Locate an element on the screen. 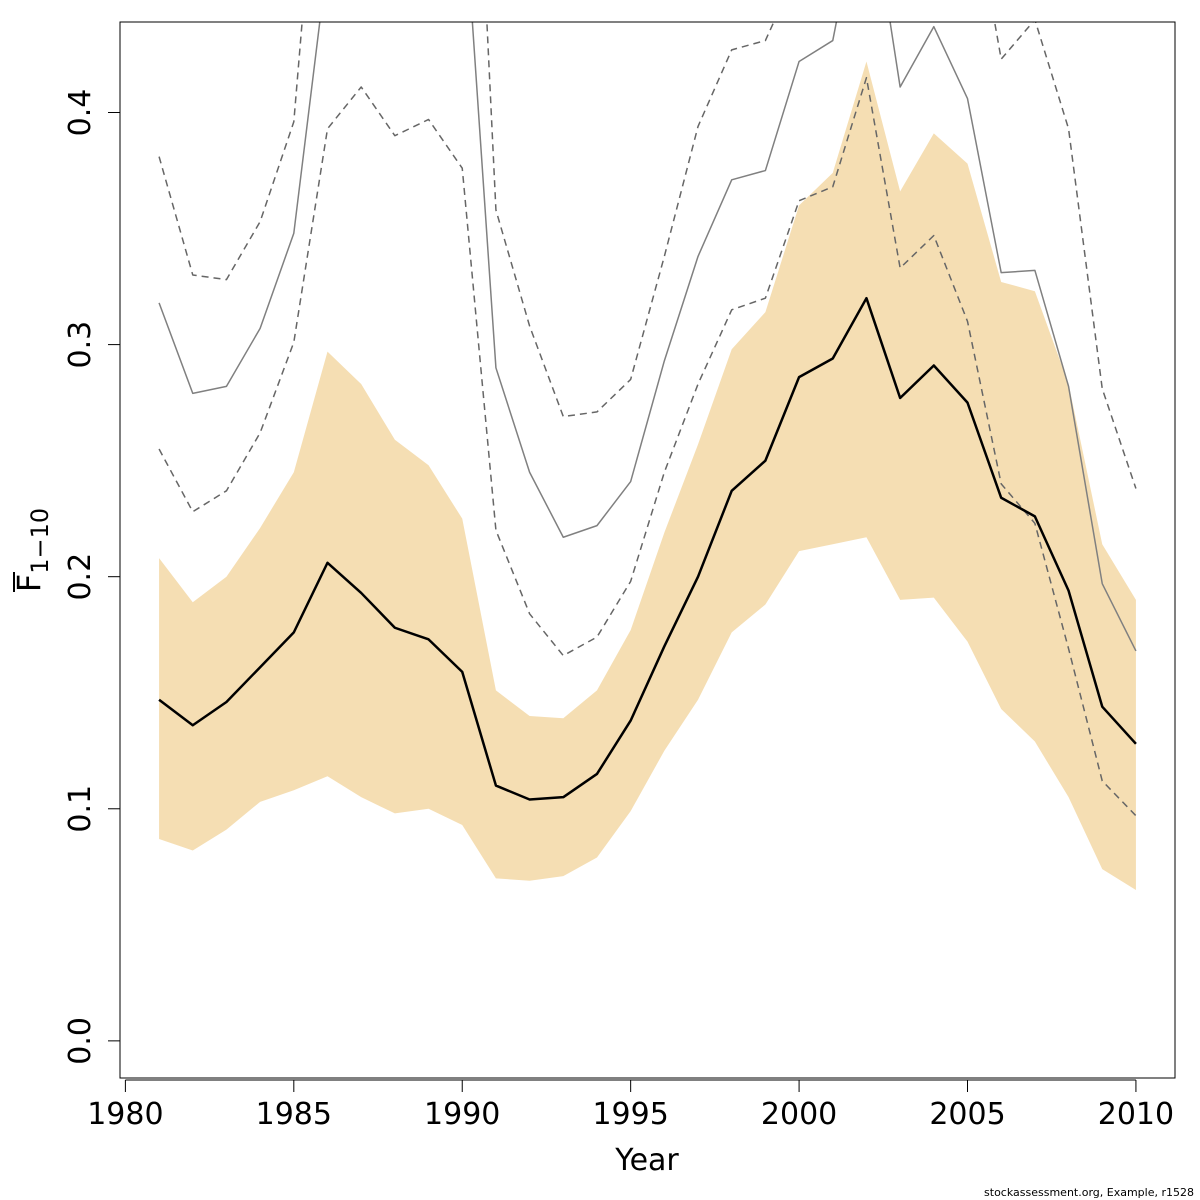 The width and height of the screenshot is (1200, 1200). y-axis-label: F1−10 is located at coordinates (32, 550).